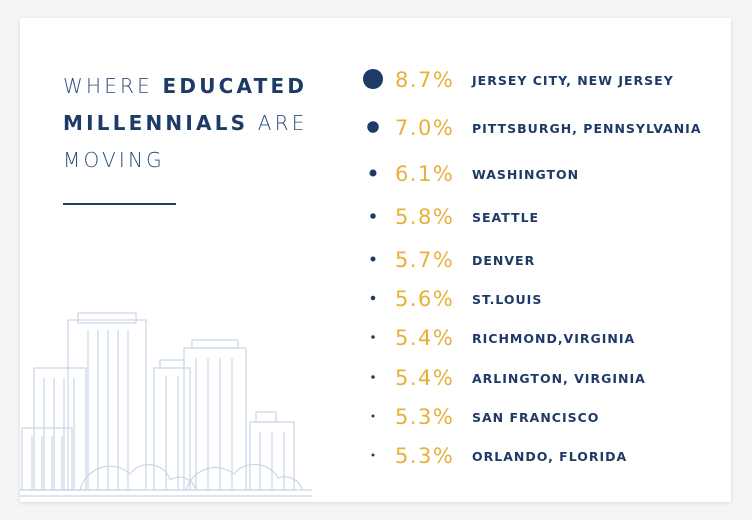 The image size is (752, 520). I want to click on title-divider, so click(119, 204).